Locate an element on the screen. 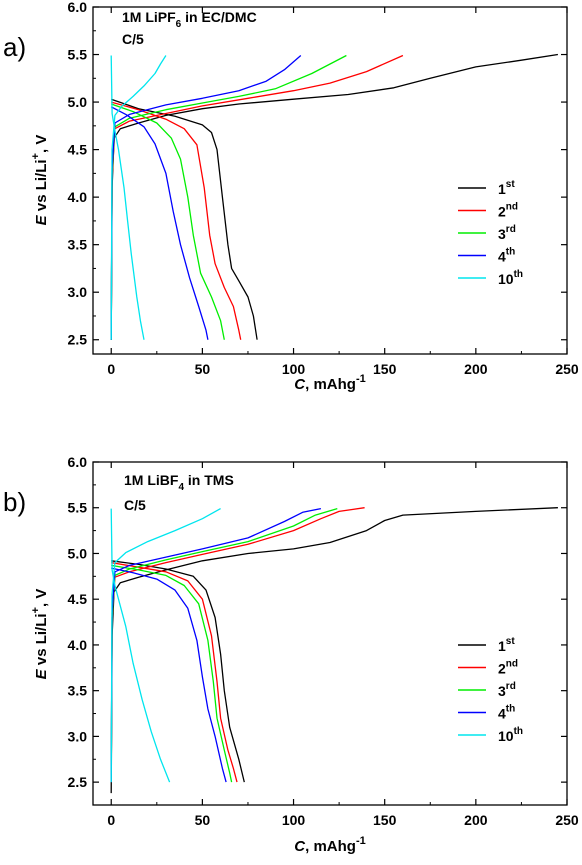 The width and height of the screenshot is (582, 865). y-tick-label: 6.0 is located at coordinates (78, 462).